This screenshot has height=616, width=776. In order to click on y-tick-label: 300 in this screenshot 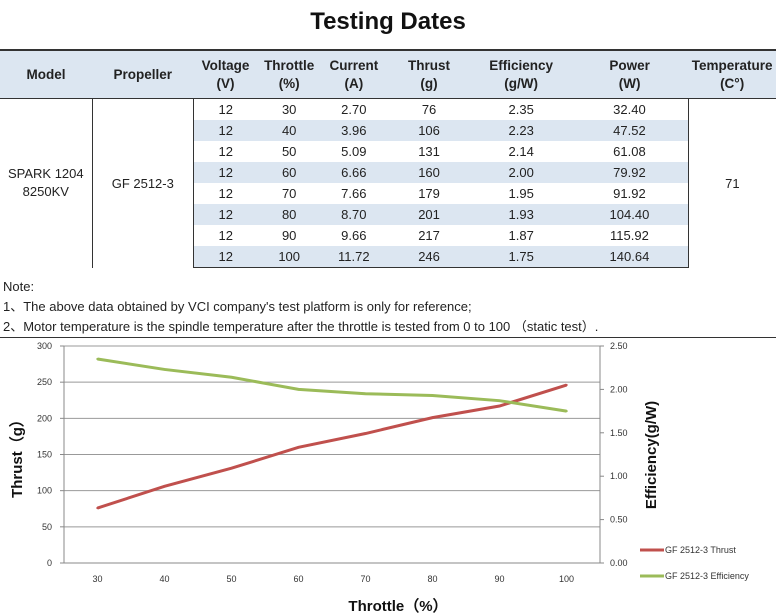, I will do `click(44, 346)`.